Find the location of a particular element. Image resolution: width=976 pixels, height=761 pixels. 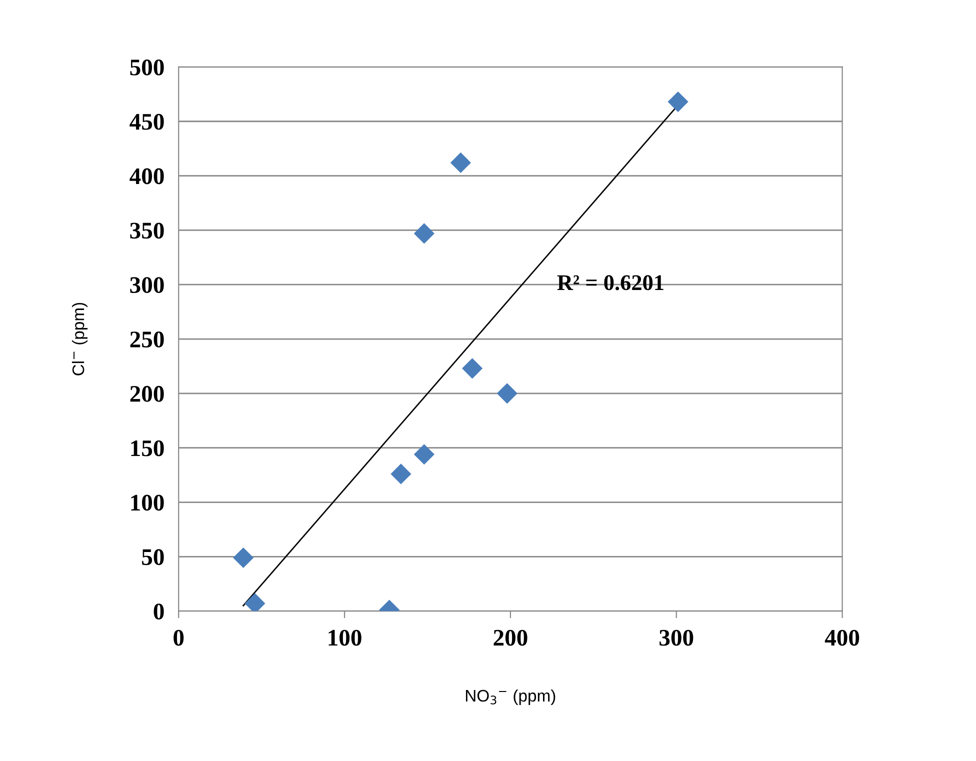

y-tick-label: 0 is located at coordinates (159, 612).